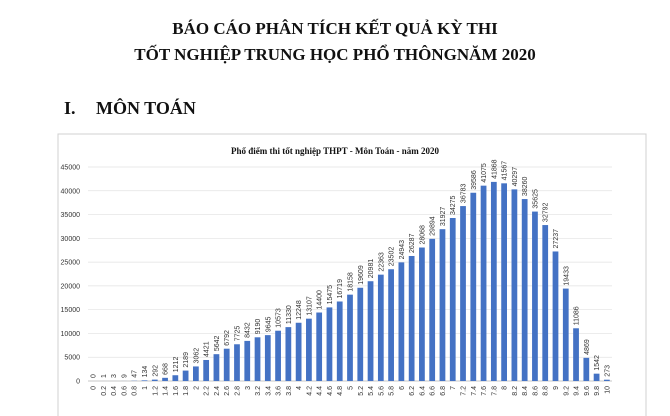 This screenshot has width=670, height=416. What do you see at coordinates (166, 391) in the screenshot?
I see `x-tick-label: 1.4` at bounding box center [166, 391].